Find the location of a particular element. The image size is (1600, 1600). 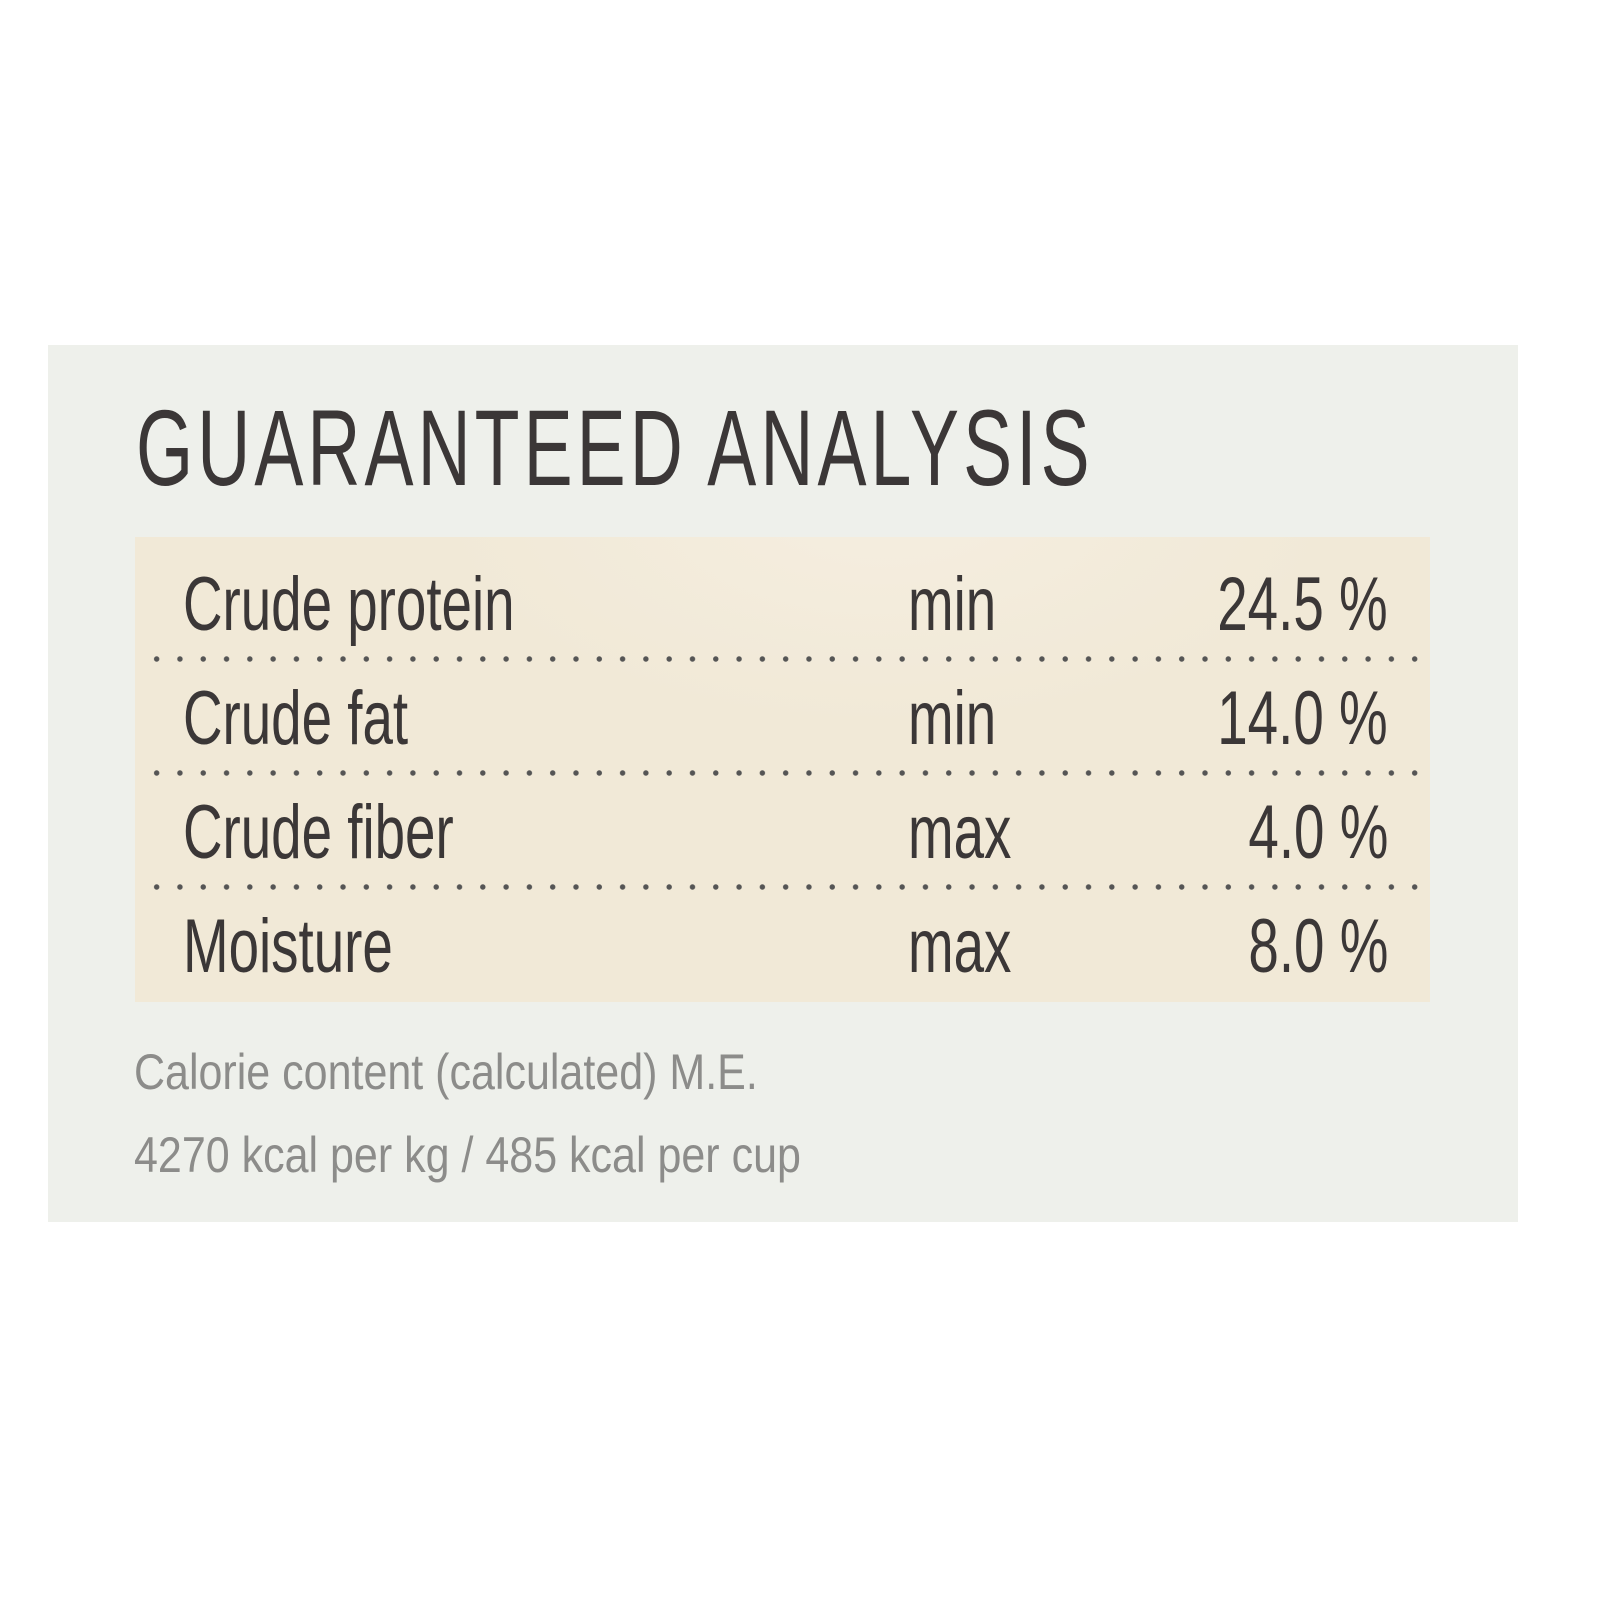

page-title: GUARANTEED ANALYSIS is located at coordinates (615, 447).